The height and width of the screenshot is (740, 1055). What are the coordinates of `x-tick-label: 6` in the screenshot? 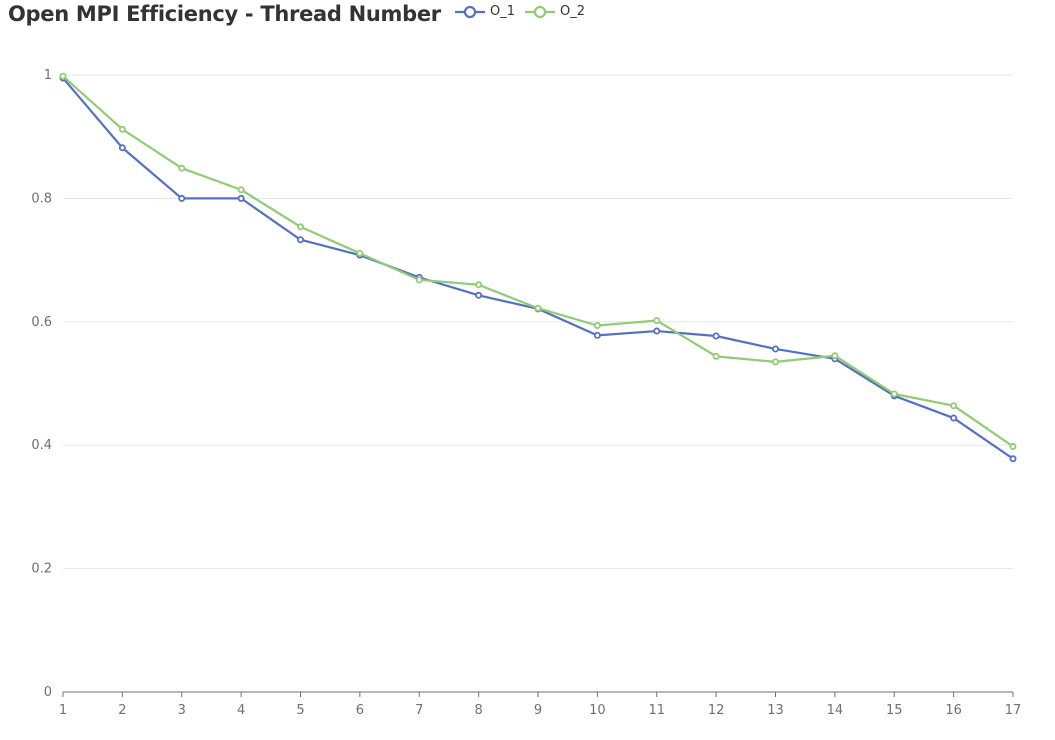 It's located at (360, 710).